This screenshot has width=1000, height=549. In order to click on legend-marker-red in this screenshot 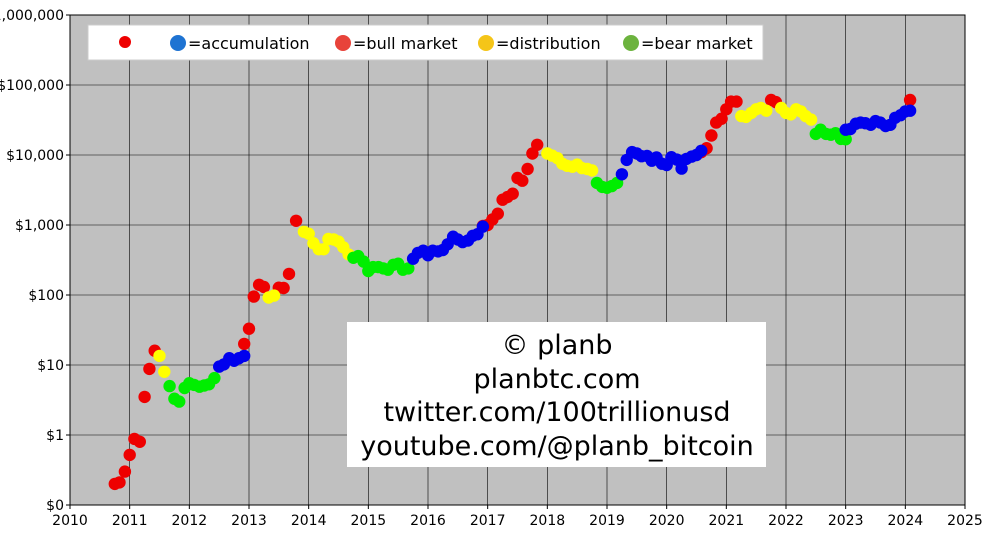, I will do `click(125, 42)`.